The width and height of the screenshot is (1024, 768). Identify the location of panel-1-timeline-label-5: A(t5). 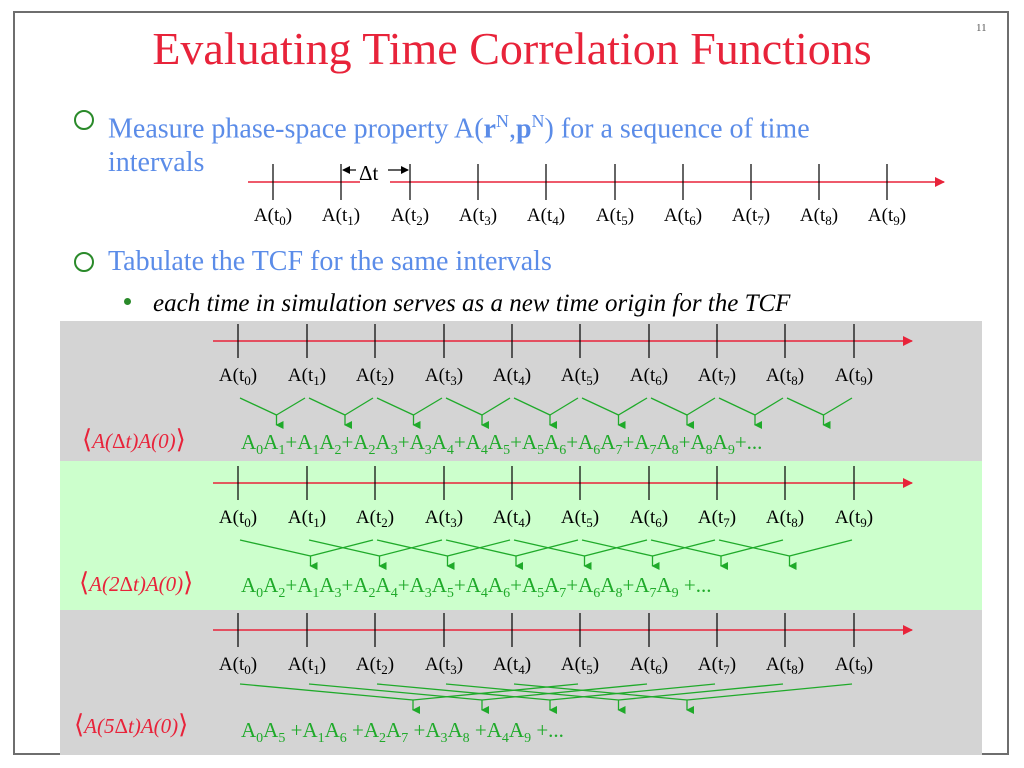
(580, 376).